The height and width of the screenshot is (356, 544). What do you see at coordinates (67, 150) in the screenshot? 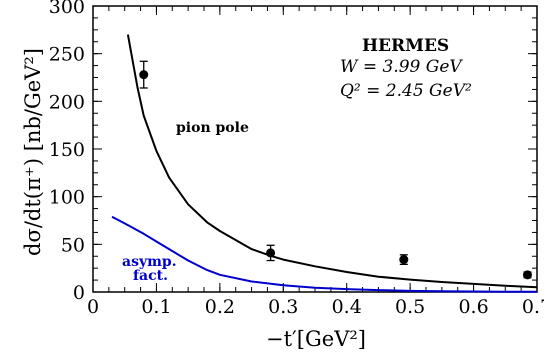
I see `y-tick-label: 150` at bounding box center [67, 150].